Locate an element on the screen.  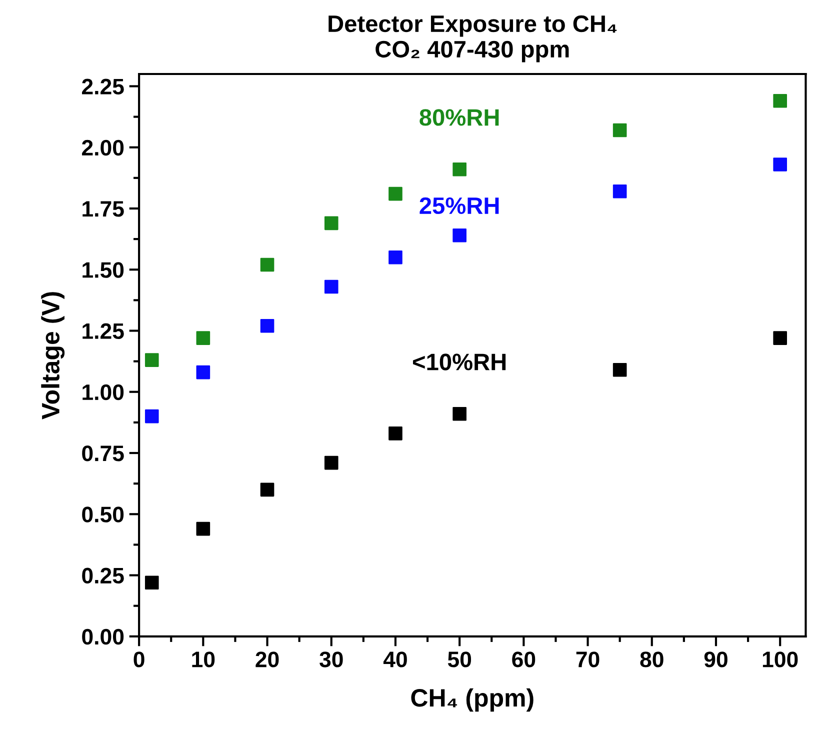
chart-title: Detector Exposure to CH₄ CO₂ 407-430 ppm is located at coordinates (472, 38).